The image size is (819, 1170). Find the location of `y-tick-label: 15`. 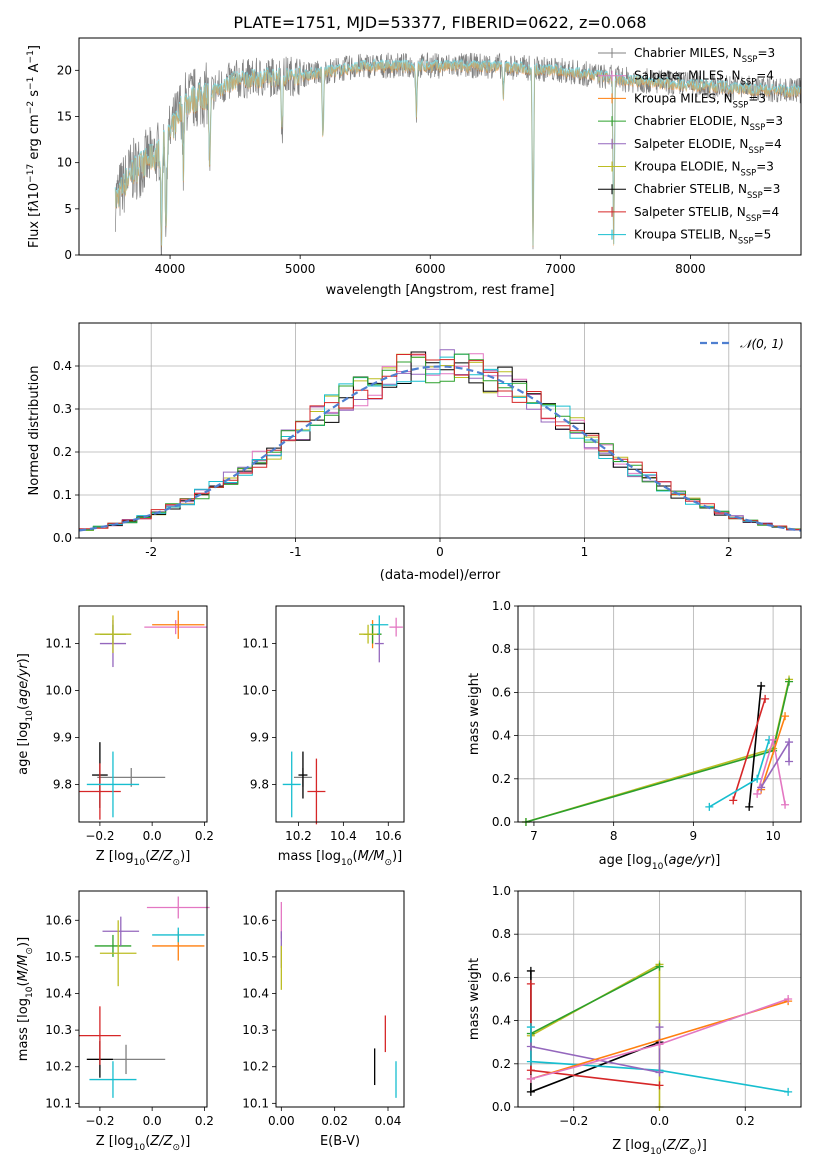

y-tick-label: 15 is located at coordinates (64, 116).